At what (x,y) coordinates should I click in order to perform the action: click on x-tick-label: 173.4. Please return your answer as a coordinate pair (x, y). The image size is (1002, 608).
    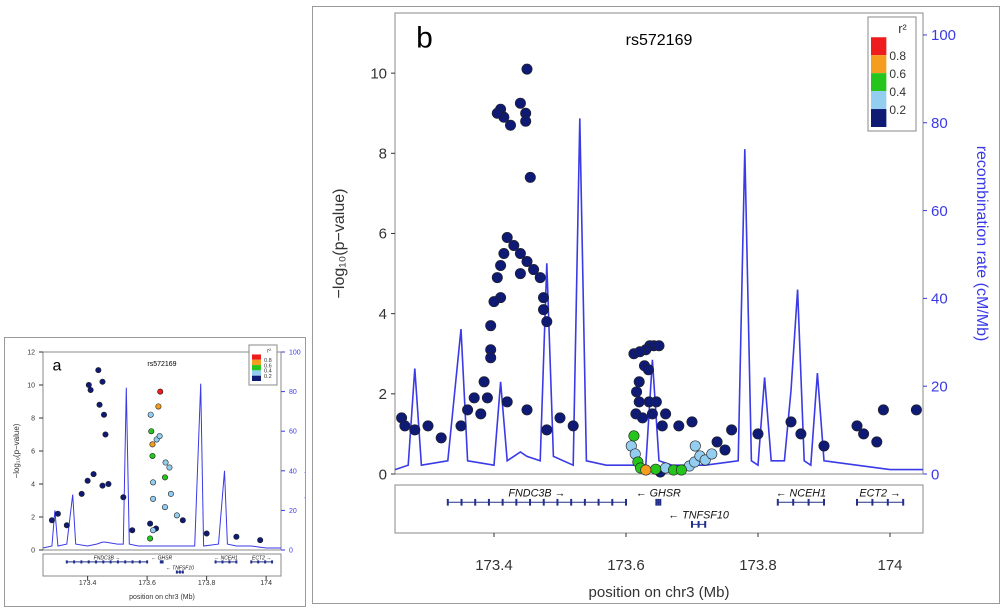
    Looking at the image, I should click on (494, 565).